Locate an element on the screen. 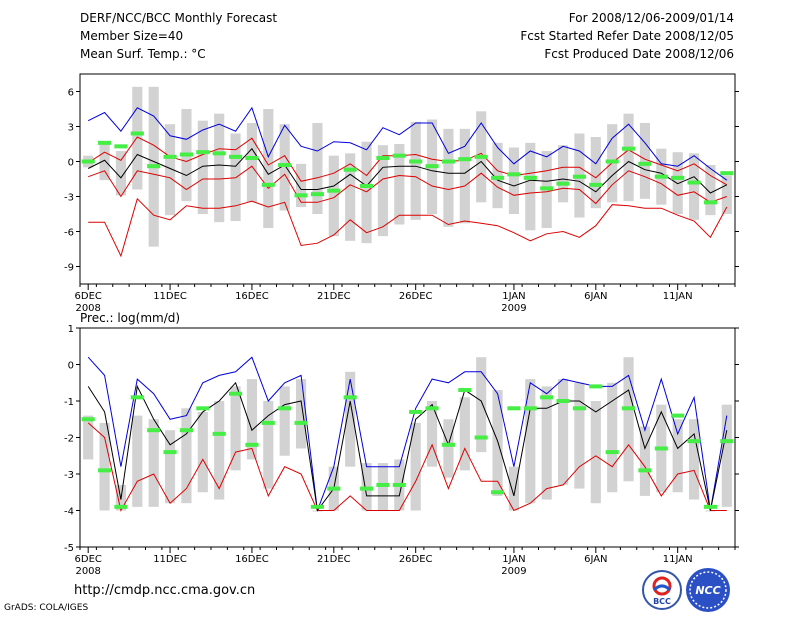 Image resolution: width=800 pixels, height=618 pixels. ncc-logo-text: NCC is located at coordinates (707, 590).